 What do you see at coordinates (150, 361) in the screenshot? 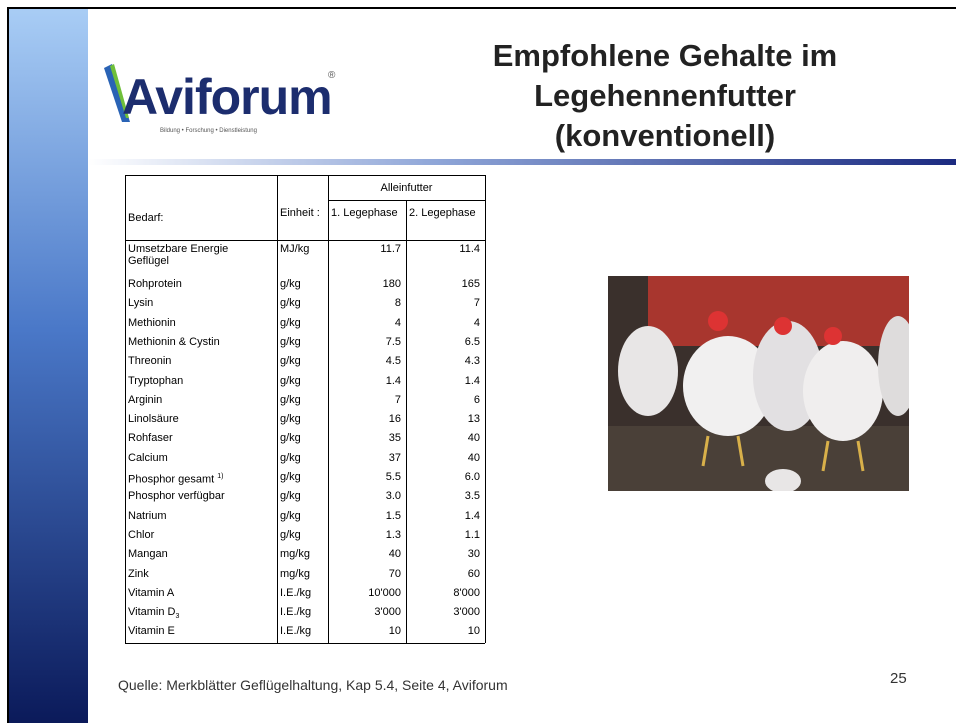
I see `table-cell: Threonin` at bounding box center [150, 361].